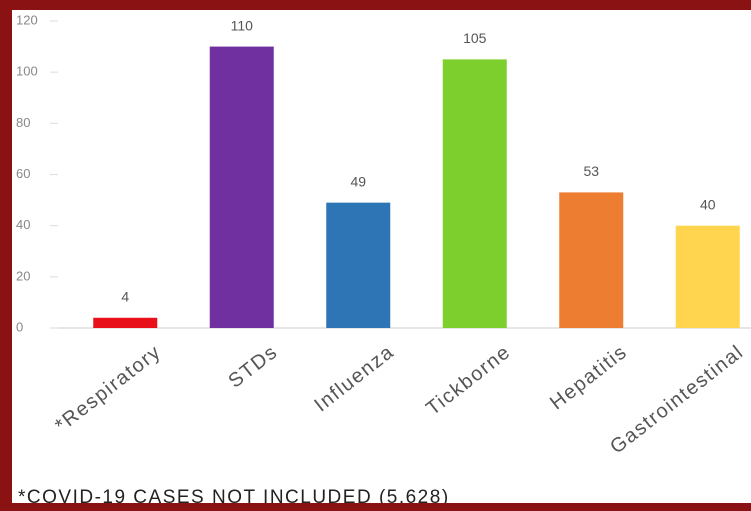 The width and height of the screenshot is (751, 511). I want to click on y-tick-label: 60, so click(23, 173).